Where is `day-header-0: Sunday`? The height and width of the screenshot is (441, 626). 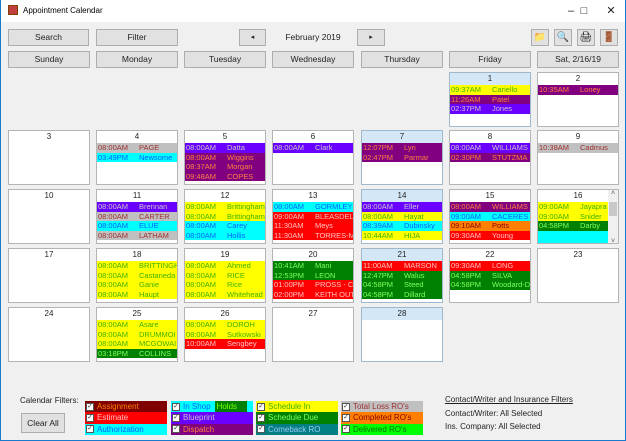 day-header-0: Sunday is located at coordinates (49, 59).